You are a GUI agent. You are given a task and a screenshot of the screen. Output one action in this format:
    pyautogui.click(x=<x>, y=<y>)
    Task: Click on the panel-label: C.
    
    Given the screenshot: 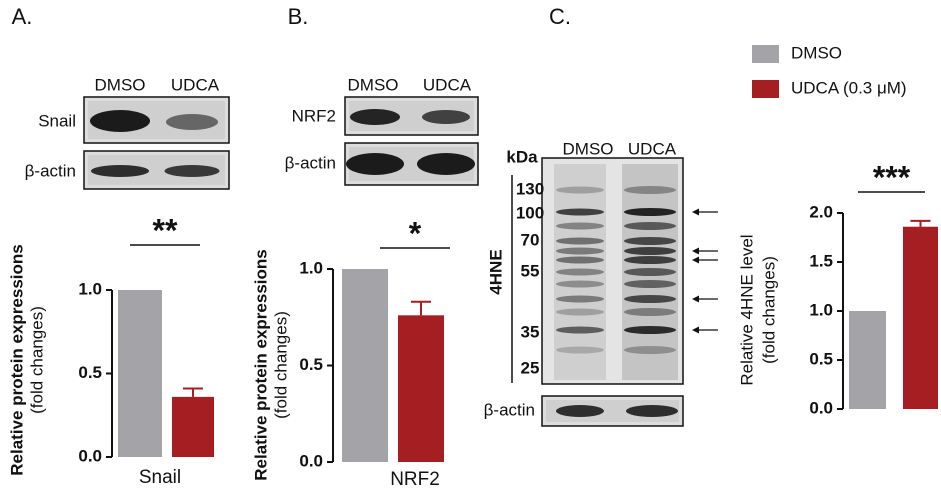 What is the action you would take?
    pyautogui.click(x=560, y=16)
    